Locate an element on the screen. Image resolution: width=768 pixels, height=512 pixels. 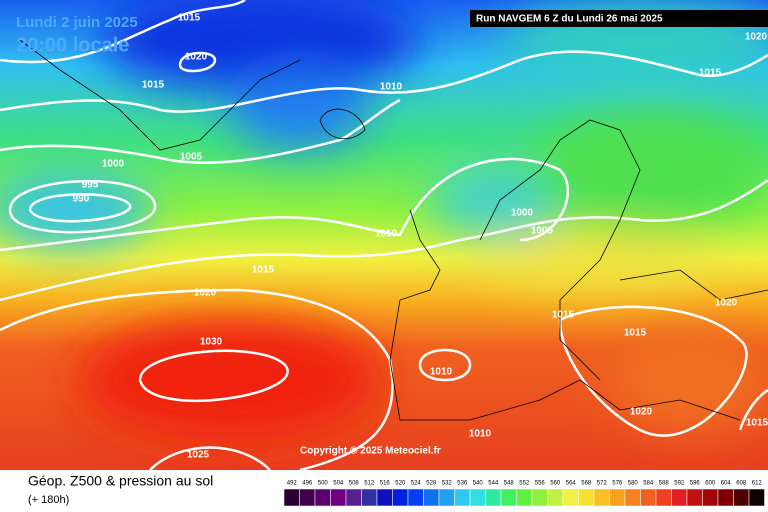
run-banner is located at coordinates (619, 18).